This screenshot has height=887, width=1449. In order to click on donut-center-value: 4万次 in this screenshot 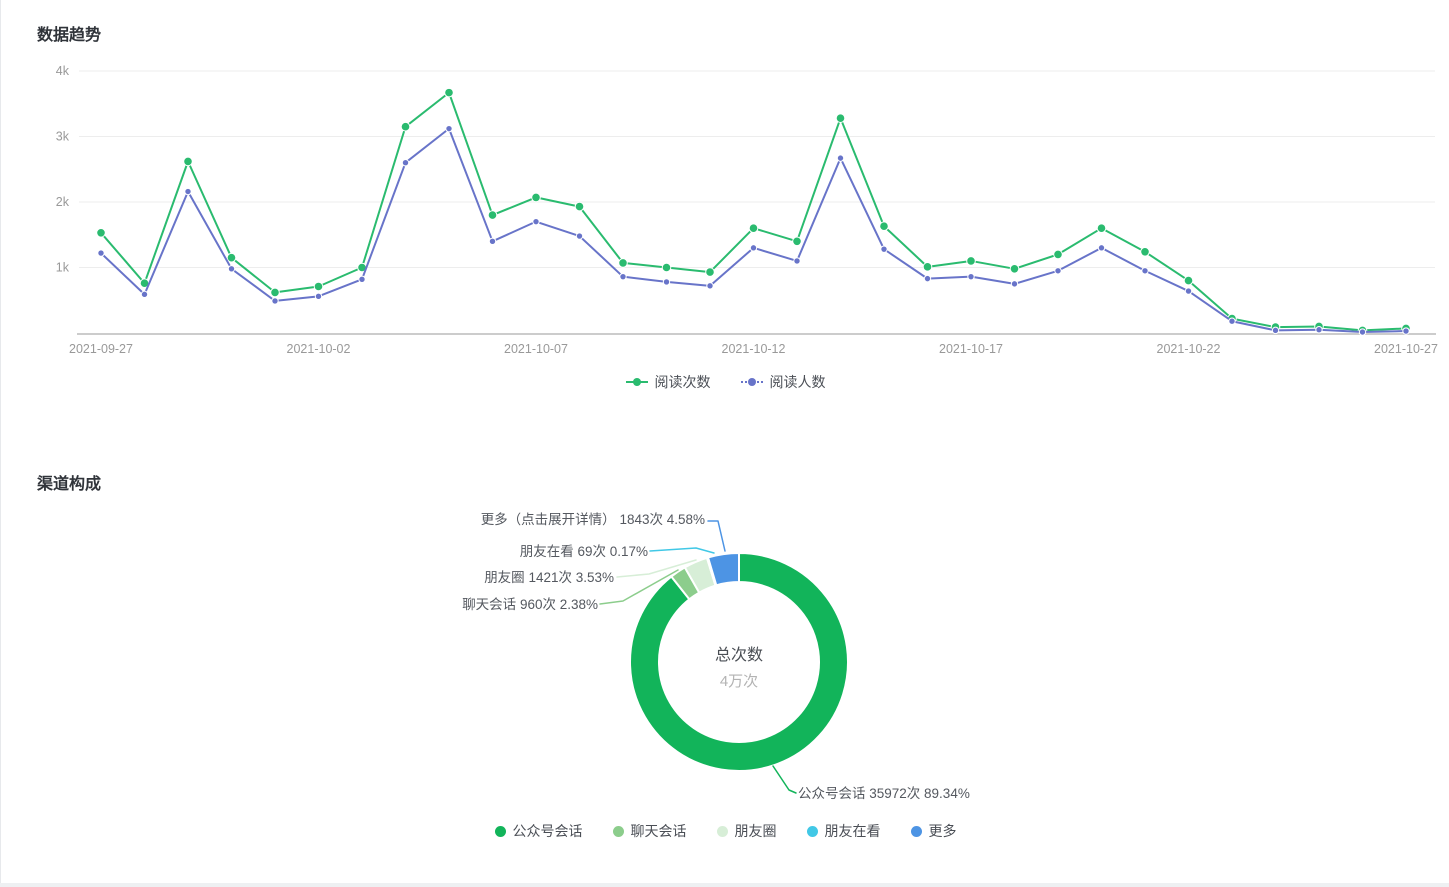, I will do `click(739, 681)`.